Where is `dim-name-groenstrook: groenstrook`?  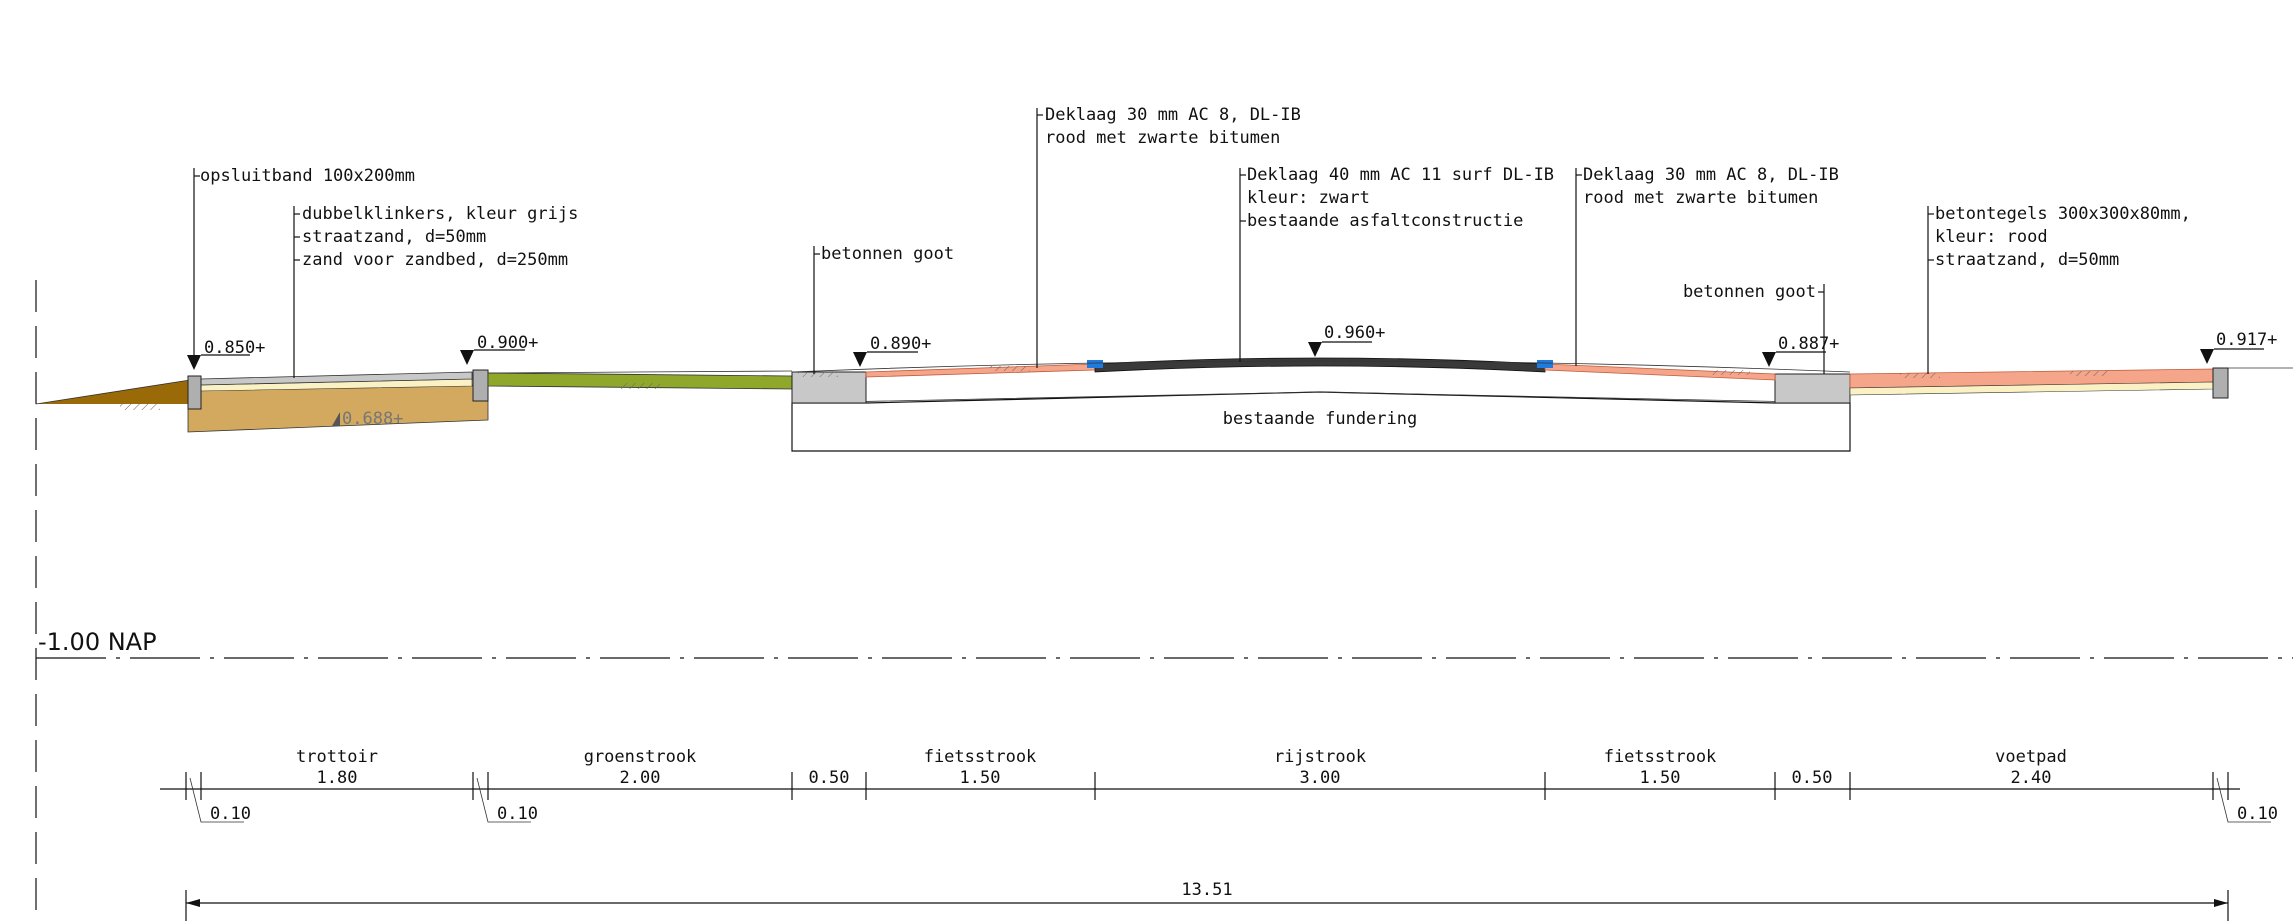 dim-name-groenstrook: groenstrook is located at coordinates (640, 757).